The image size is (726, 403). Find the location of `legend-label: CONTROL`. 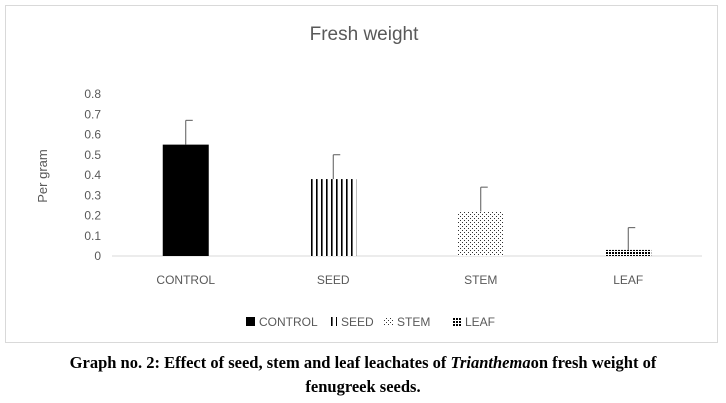

legend-label: CONTROL is located at coordinates (288, 322).